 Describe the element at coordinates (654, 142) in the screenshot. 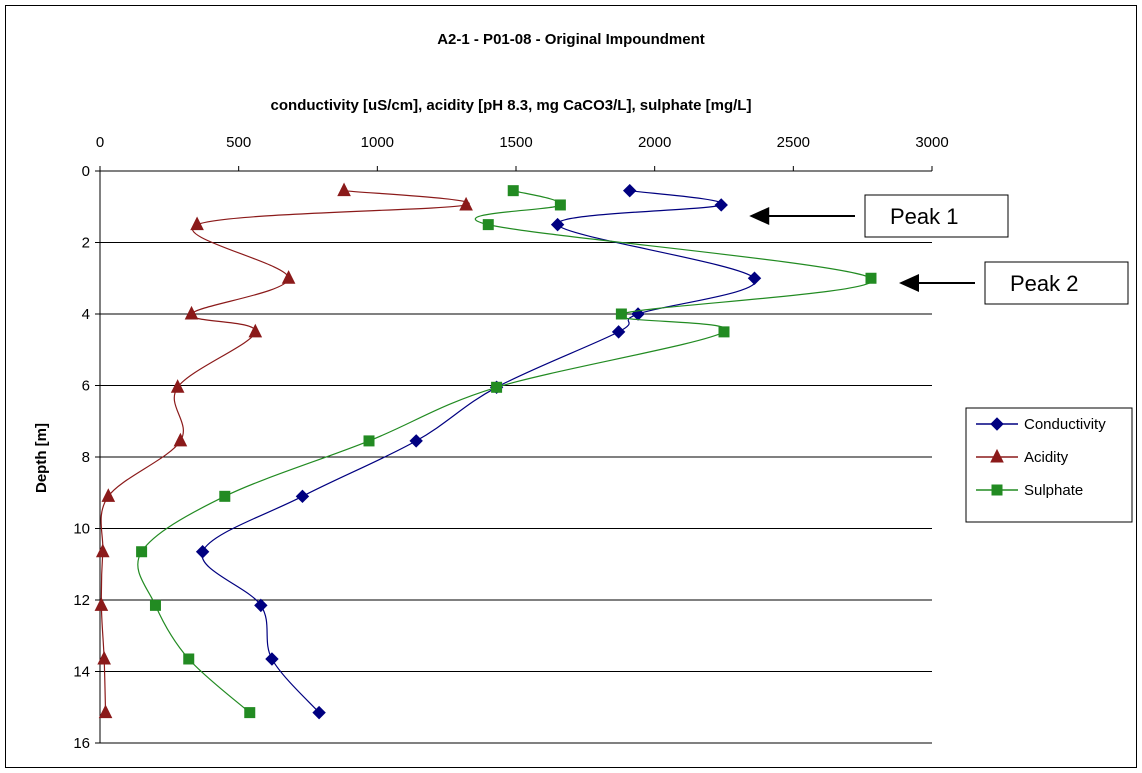

I see `x-tick-label: 2000` at that location.